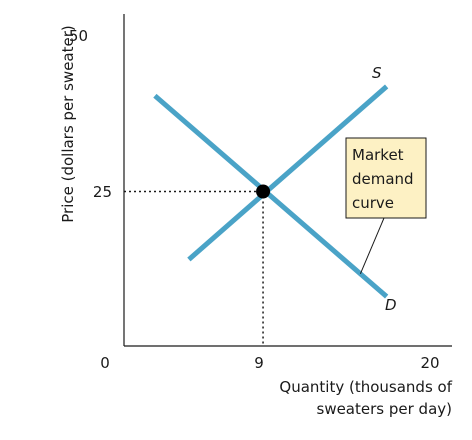 The width and height of the screenshot is (472, 440). I want to click on callout-leader-line, so click(372, 245).